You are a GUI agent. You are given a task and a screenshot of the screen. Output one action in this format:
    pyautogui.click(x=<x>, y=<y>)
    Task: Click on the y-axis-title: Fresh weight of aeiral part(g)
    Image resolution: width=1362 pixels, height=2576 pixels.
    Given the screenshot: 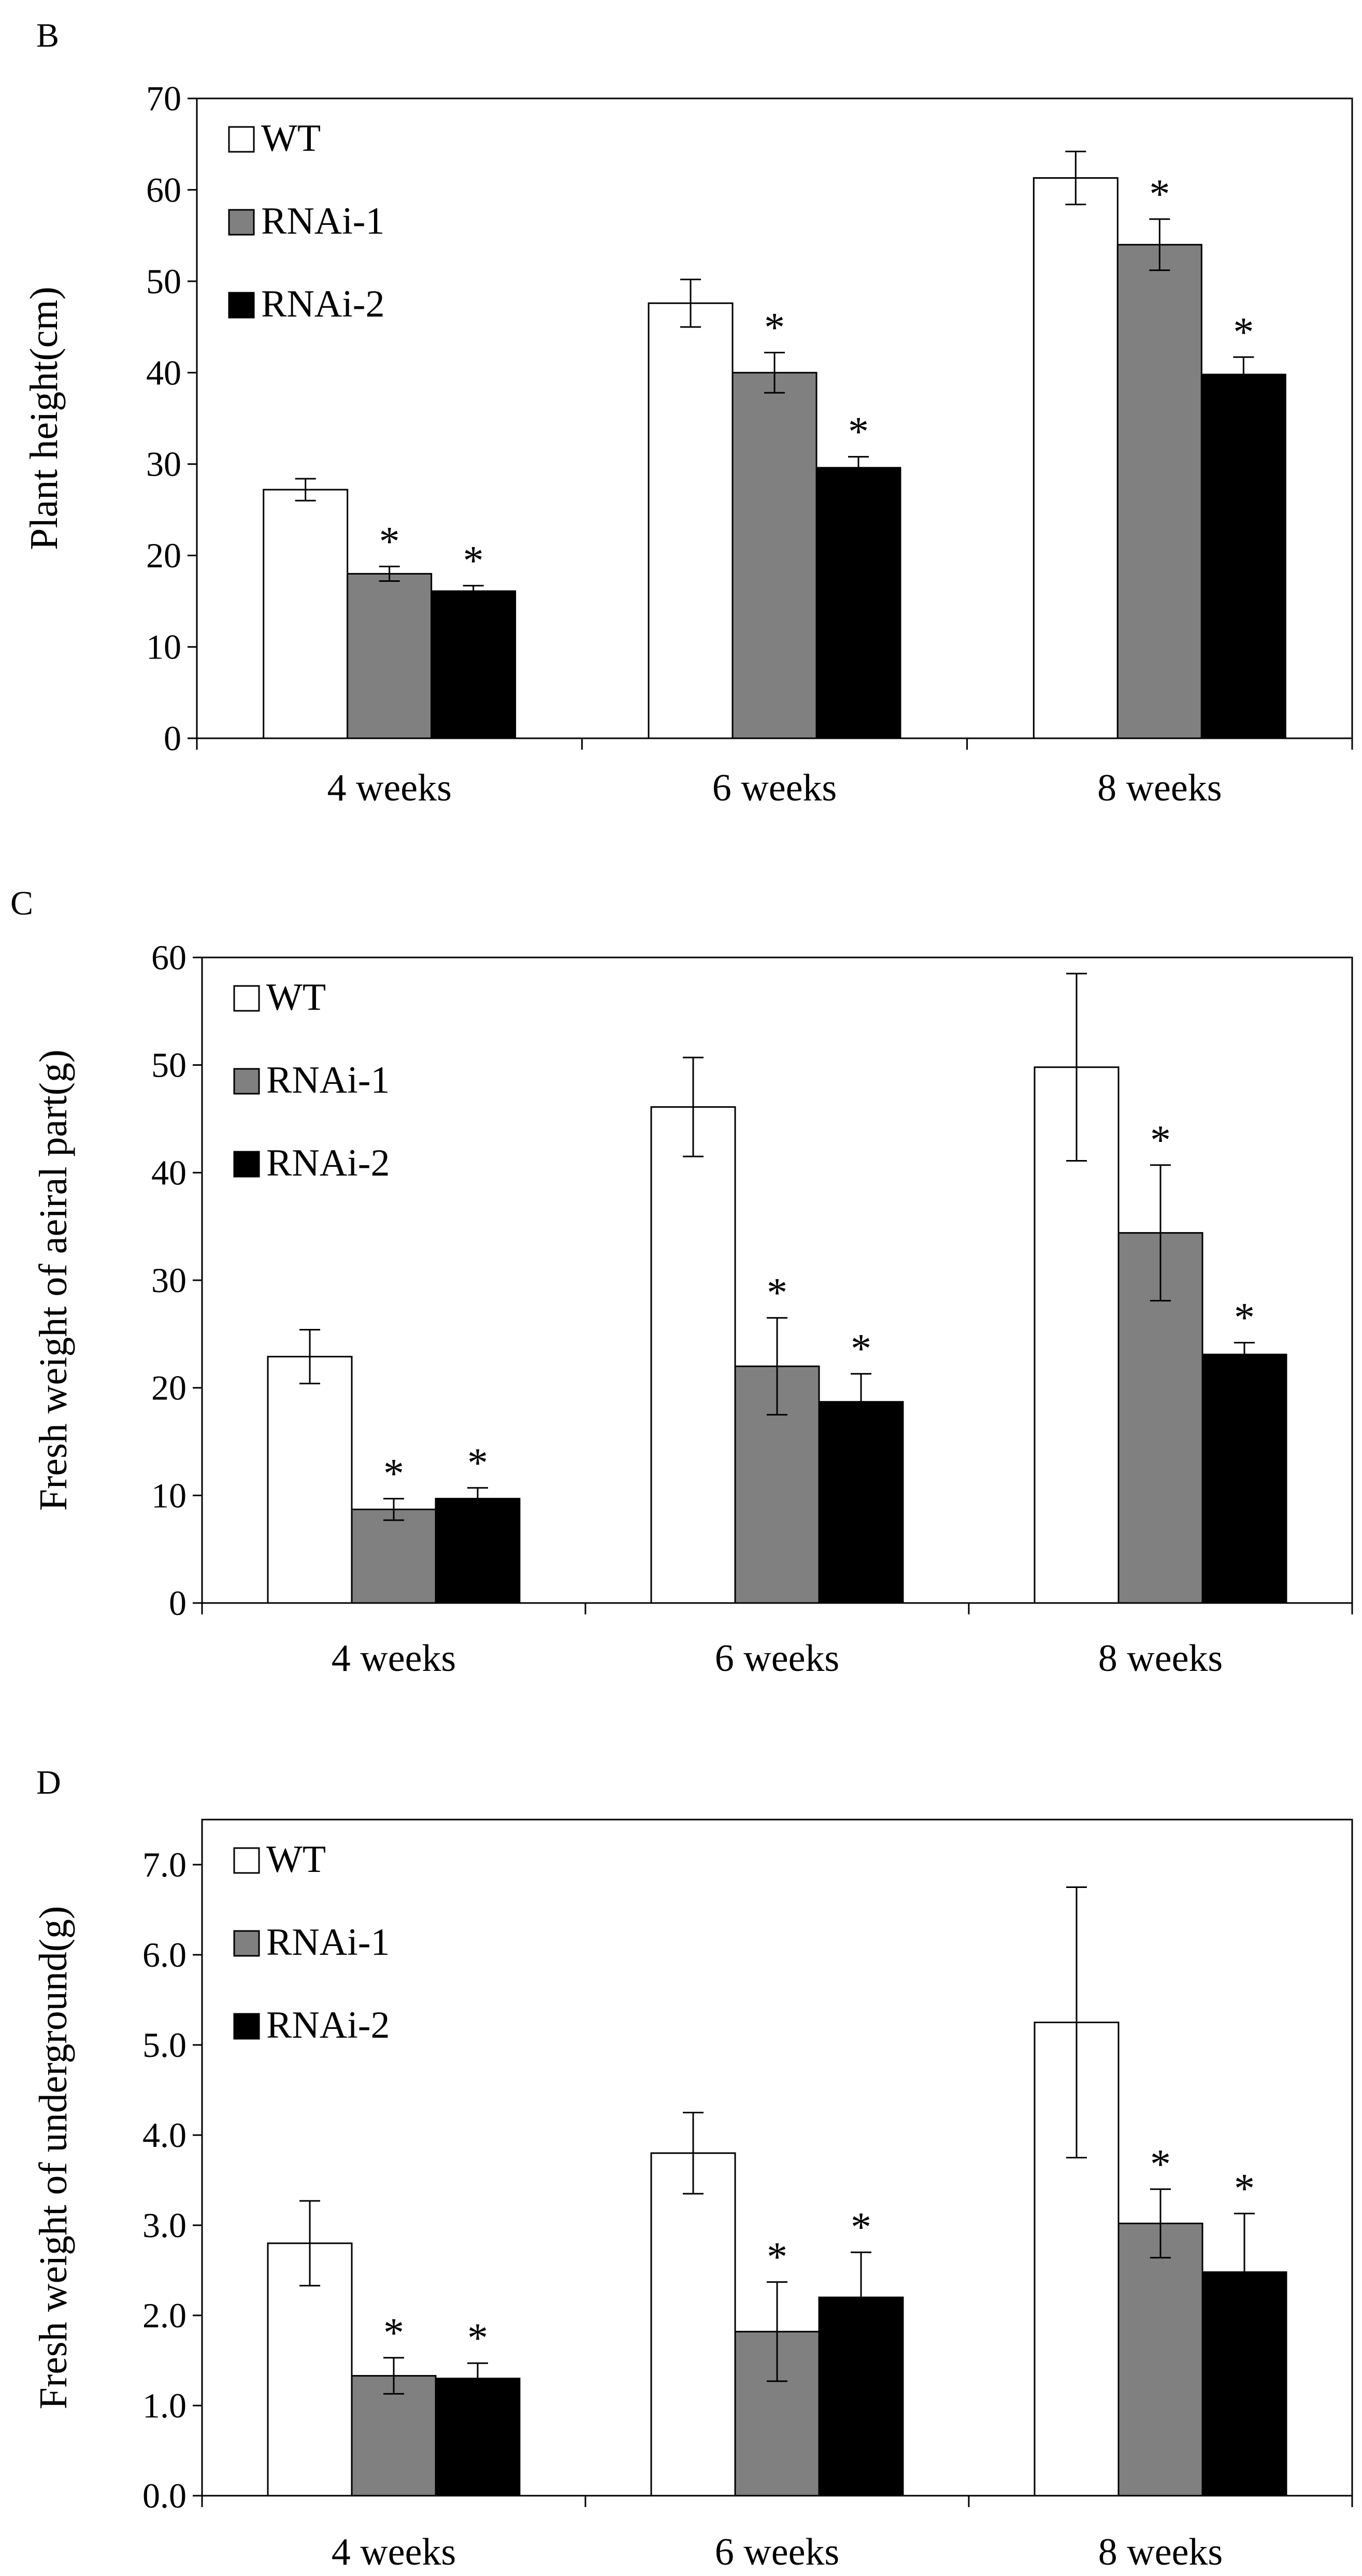 What is the action you would take?
    pyautogui.click(x=54, y=1280)
    